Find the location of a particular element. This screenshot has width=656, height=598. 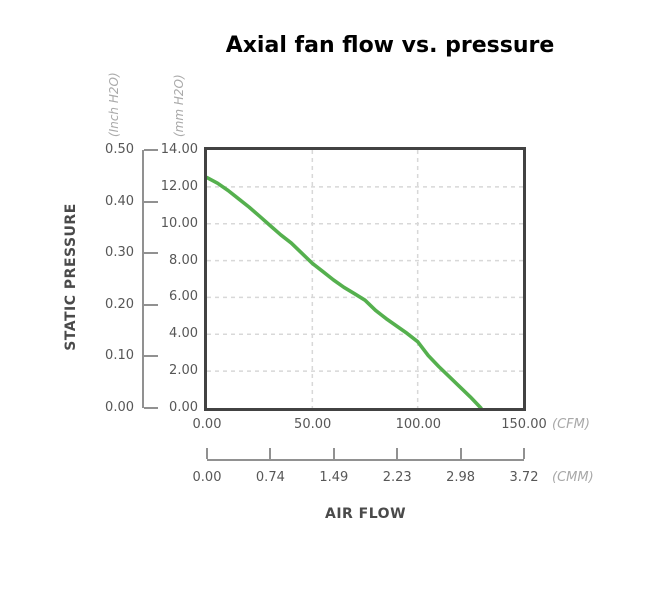

tick-label: 8.00 is located at coordinates (183, 260).